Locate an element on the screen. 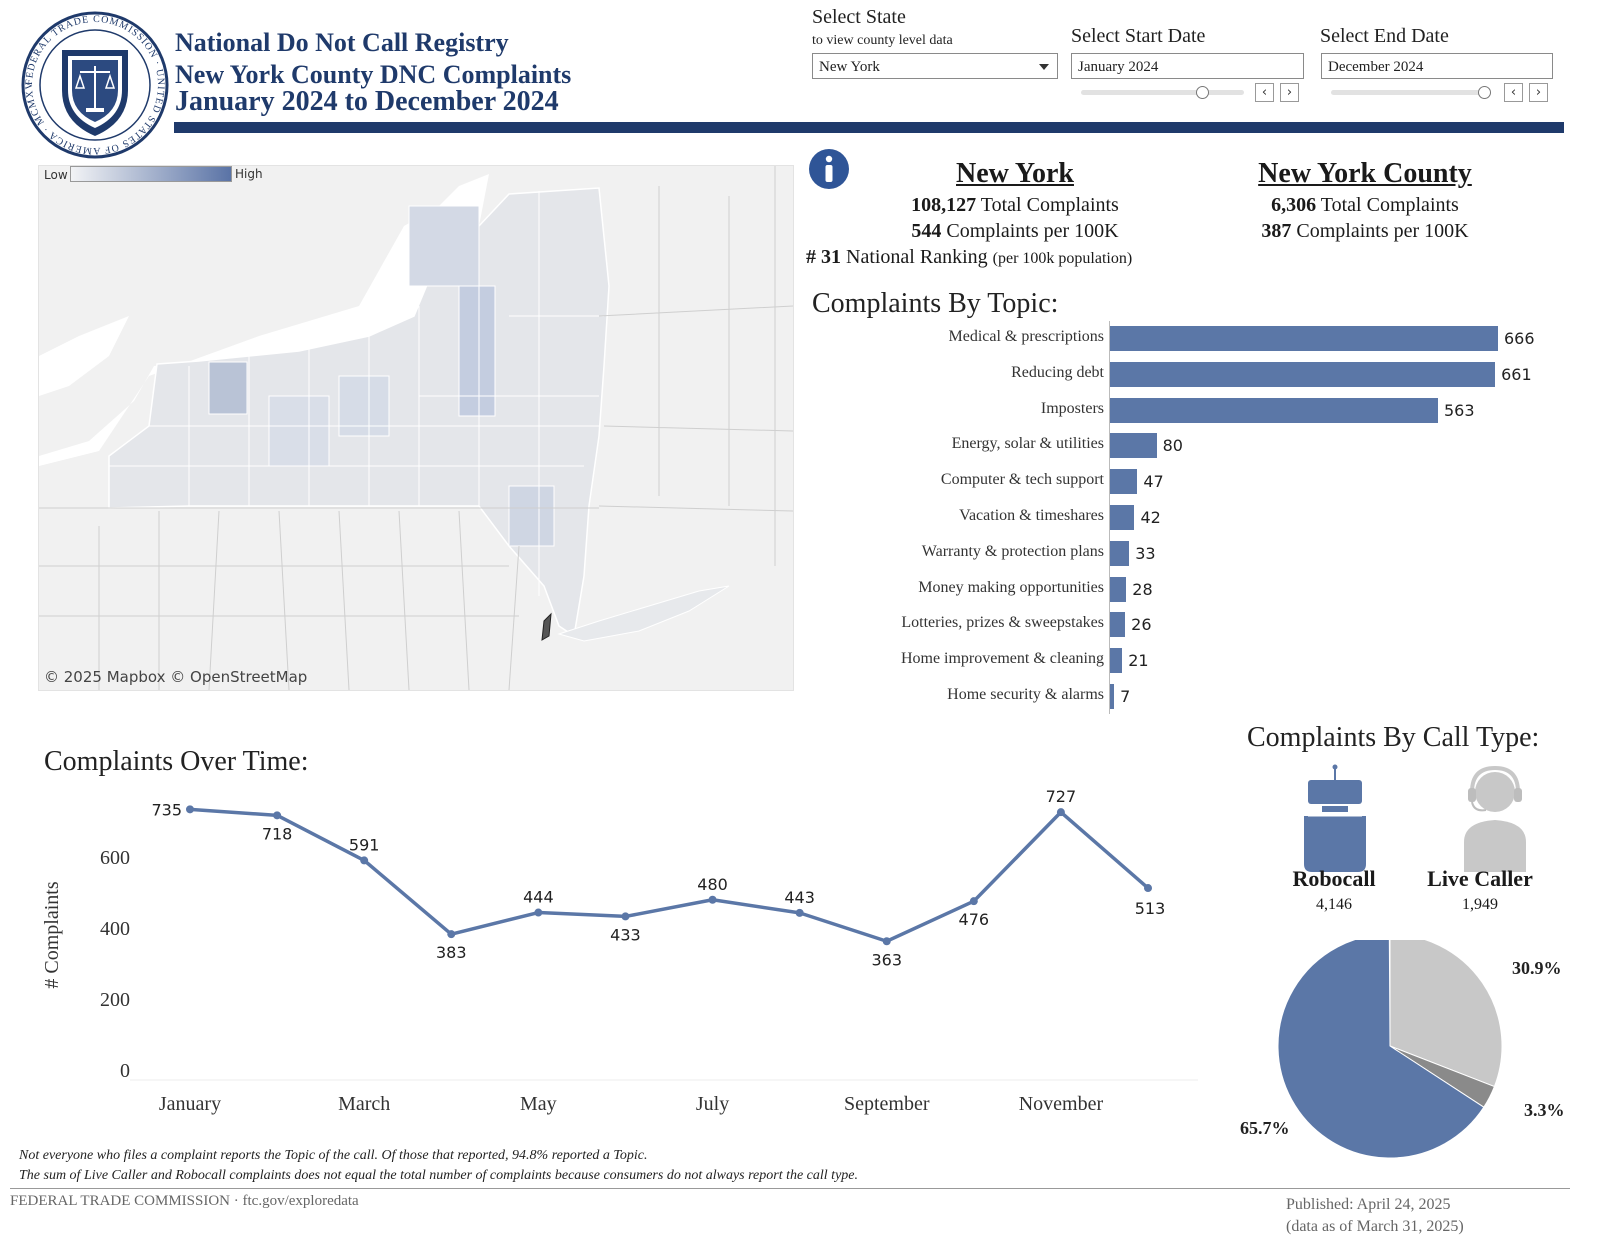 The image size is (1600, 1244). county-per-100k-value: 387 is located at coordinates (1276, 231).